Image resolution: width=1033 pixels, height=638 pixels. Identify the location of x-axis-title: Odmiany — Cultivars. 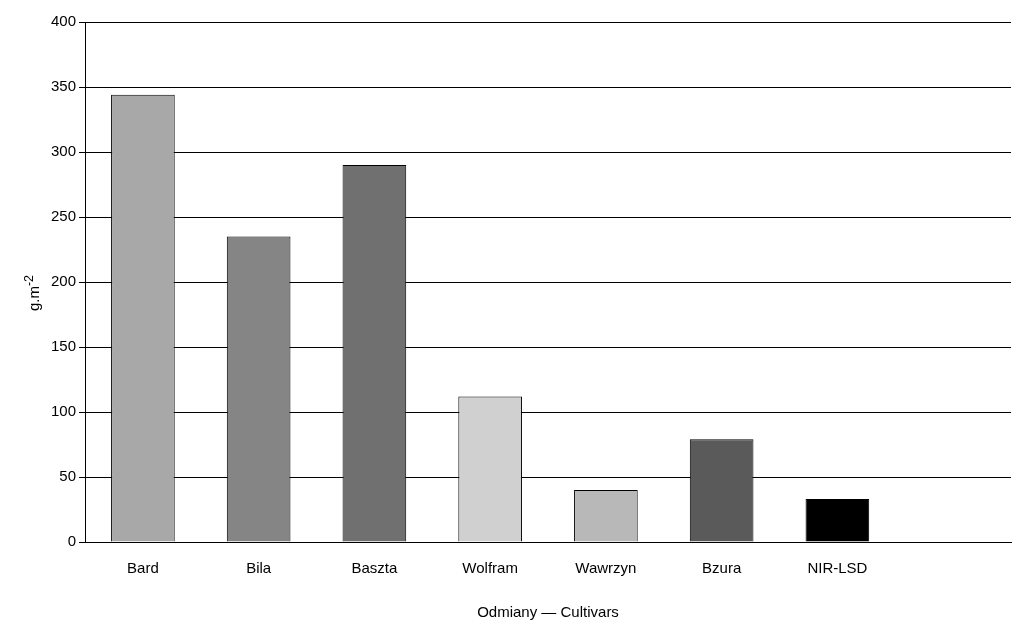
(548, 612).